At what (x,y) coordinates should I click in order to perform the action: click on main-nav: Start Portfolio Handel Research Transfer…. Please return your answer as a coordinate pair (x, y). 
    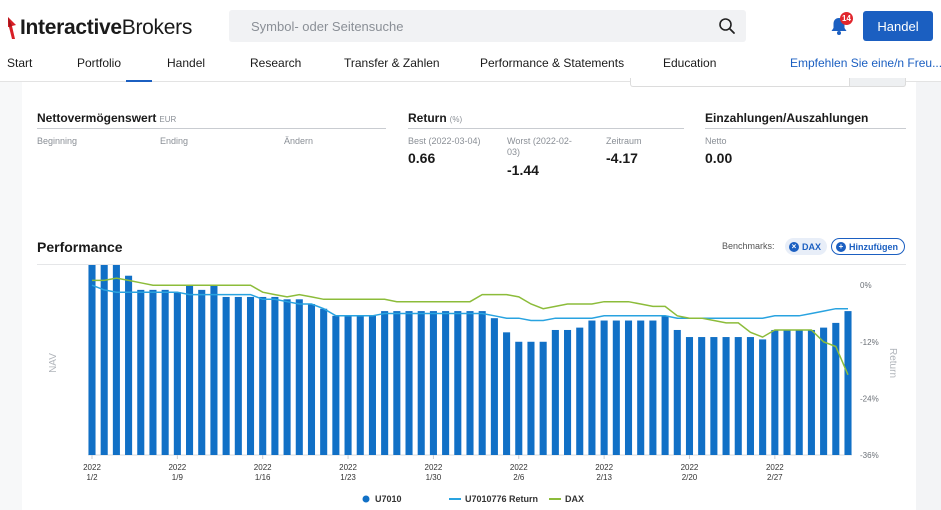
    Looking at the image, I should click on (470, 67).